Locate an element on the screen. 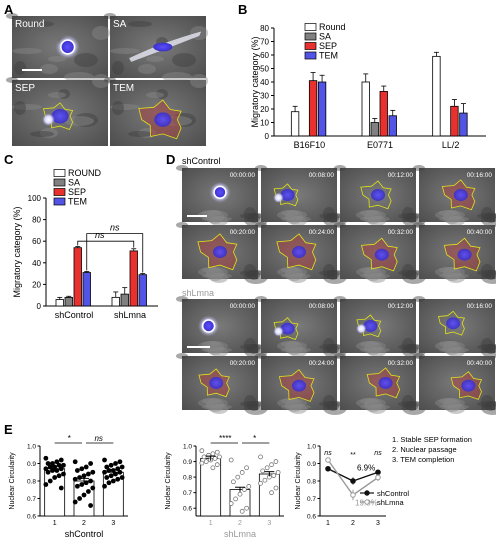 The image size is (496, 550). micrograph-round is located at coordinates (58, 47).